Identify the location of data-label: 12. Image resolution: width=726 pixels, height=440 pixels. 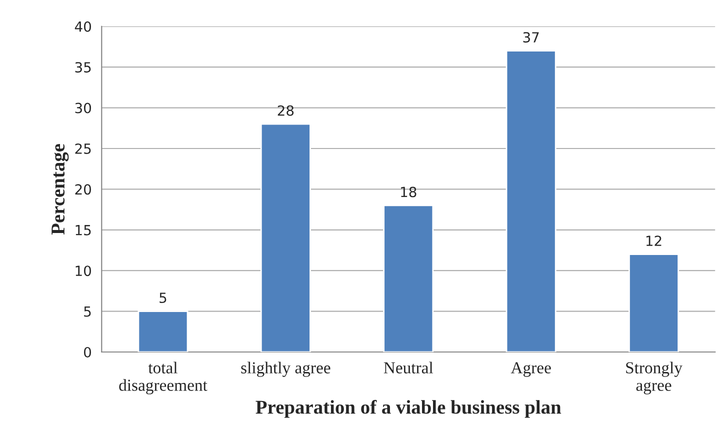
(654, 241).